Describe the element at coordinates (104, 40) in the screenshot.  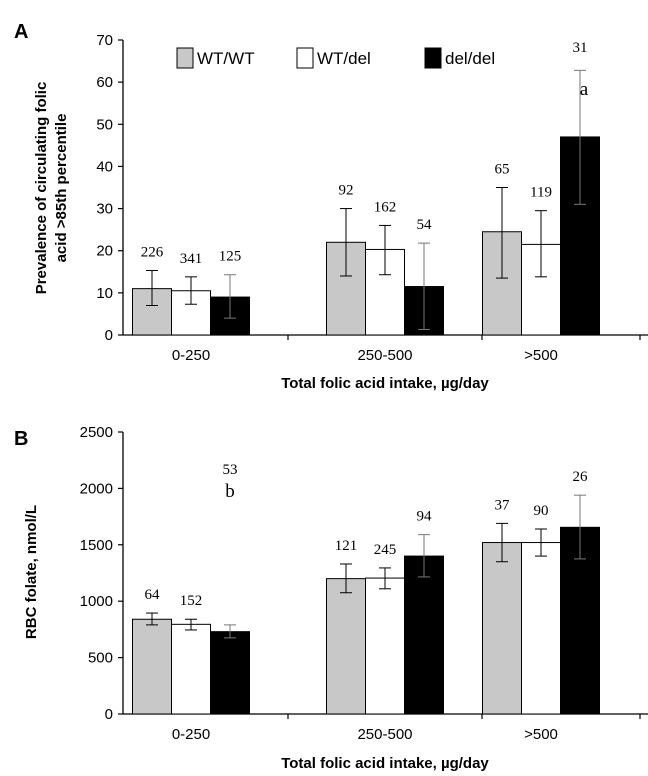
I see `y-tick-label: 70` at that location.